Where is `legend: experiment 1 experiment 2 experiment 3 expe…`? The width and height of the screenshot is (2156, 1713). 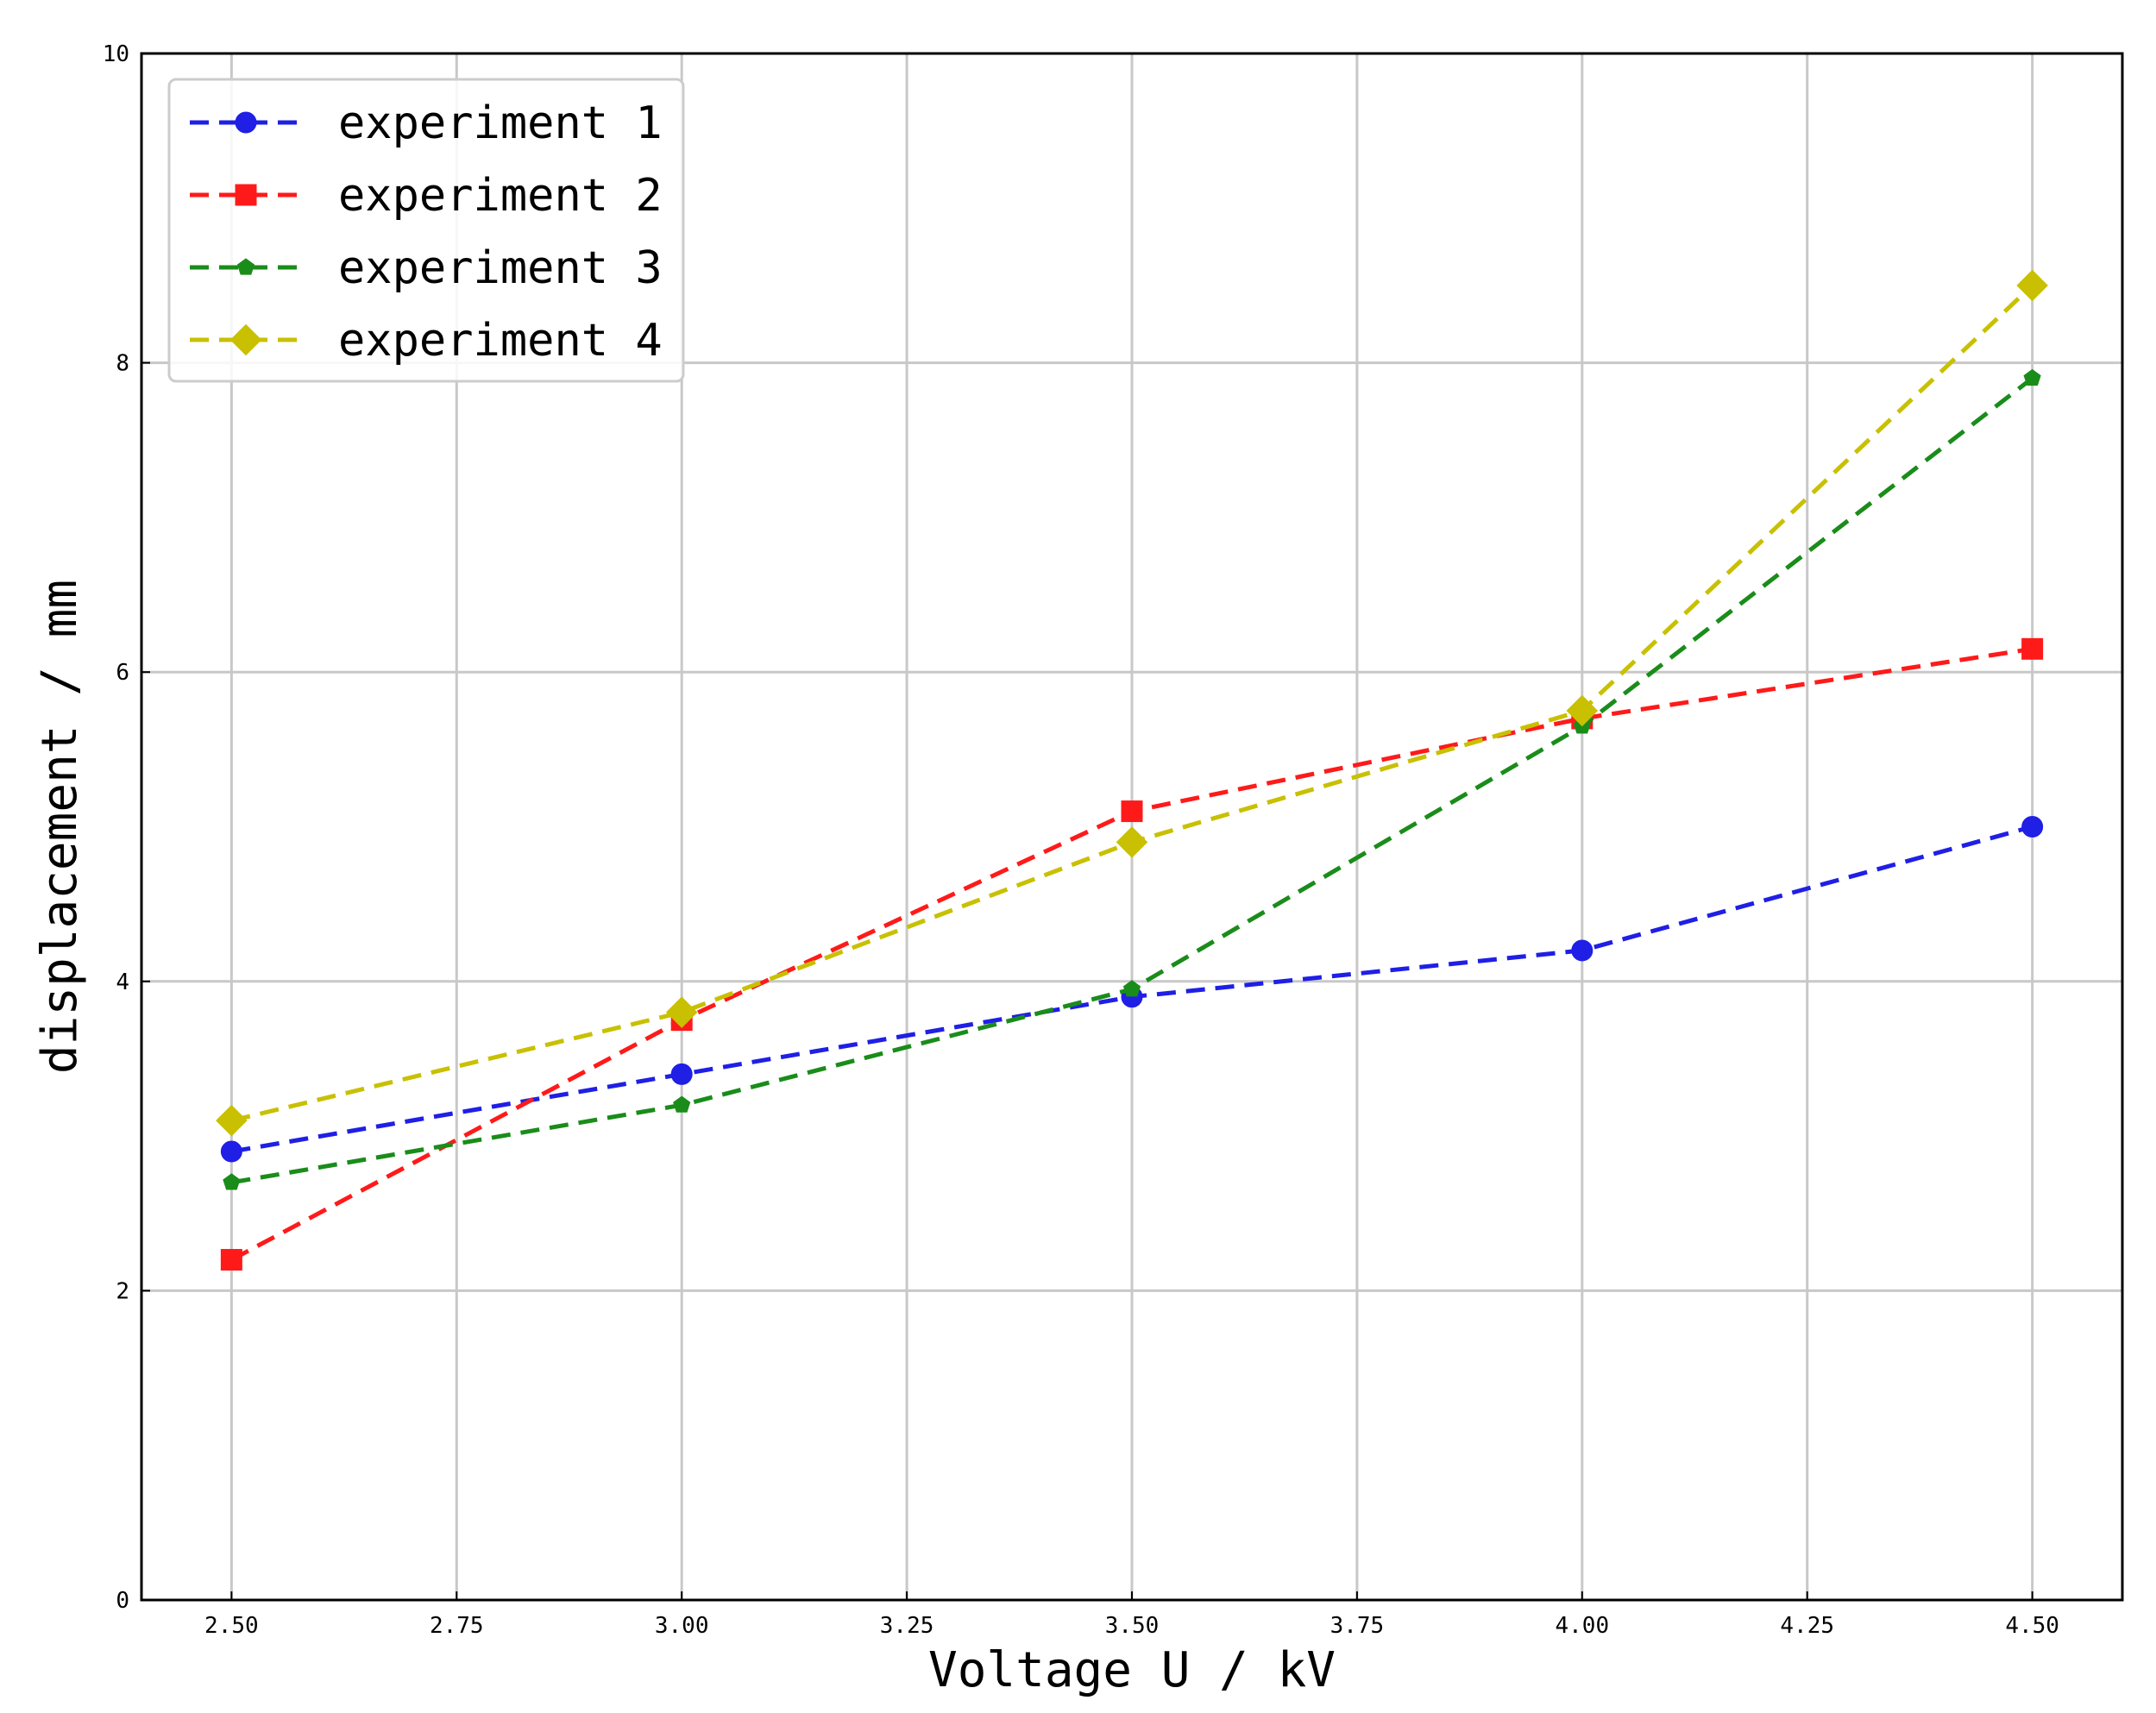
legend: experiment 1 experiment 2 experiment 3 expe… is located at coordinates (426, 230).